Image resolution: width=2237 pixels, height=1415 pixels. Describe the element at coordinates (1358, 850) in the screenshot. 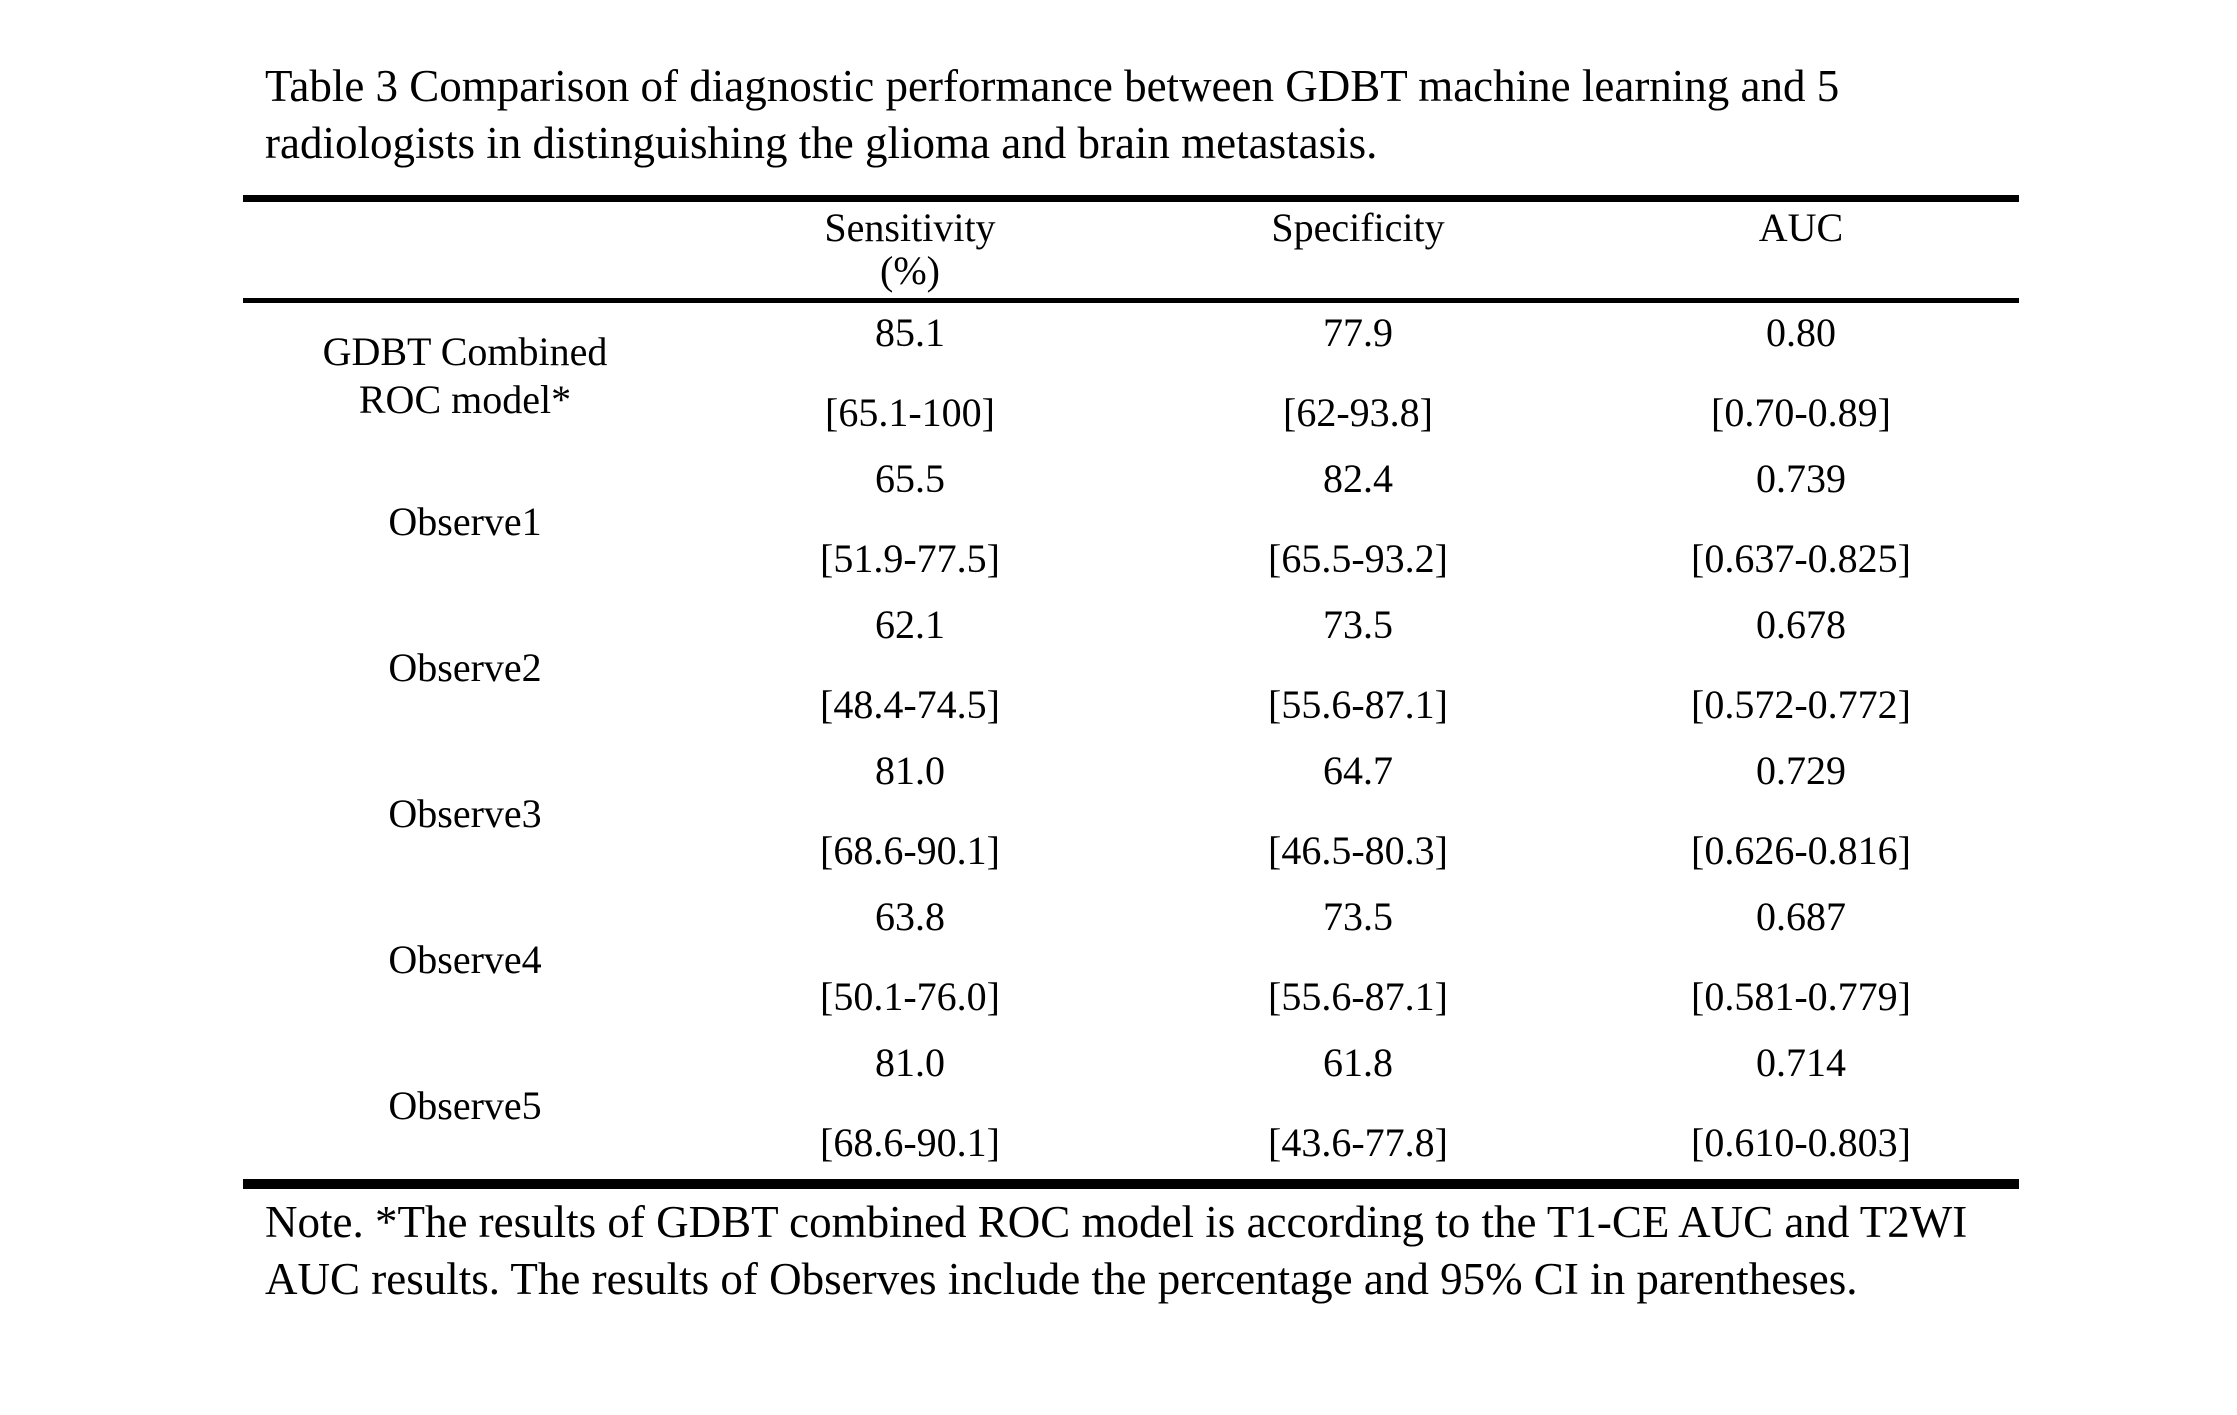

I see `specificity-ci: [46.5-80.3]` at that location.